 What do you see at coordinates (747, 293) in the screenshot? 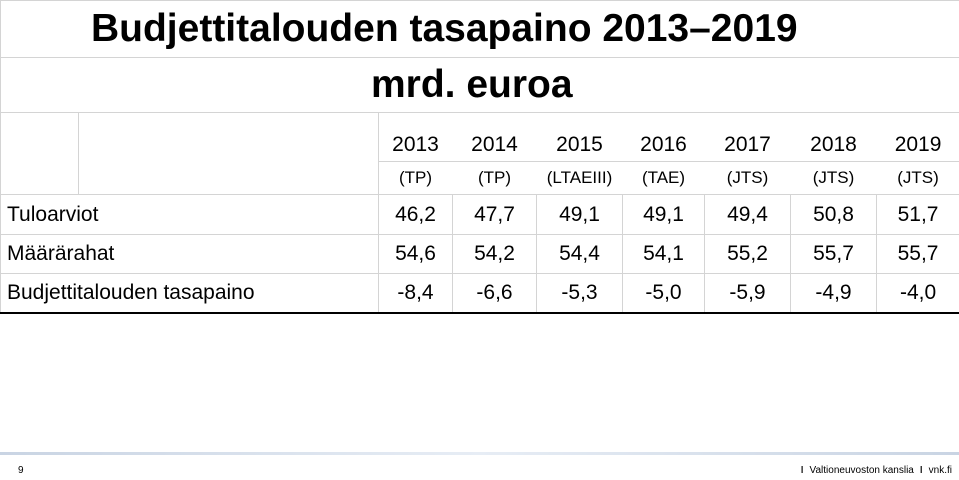
I see `table-cell: -5,9` at bounding box center [747, 293].